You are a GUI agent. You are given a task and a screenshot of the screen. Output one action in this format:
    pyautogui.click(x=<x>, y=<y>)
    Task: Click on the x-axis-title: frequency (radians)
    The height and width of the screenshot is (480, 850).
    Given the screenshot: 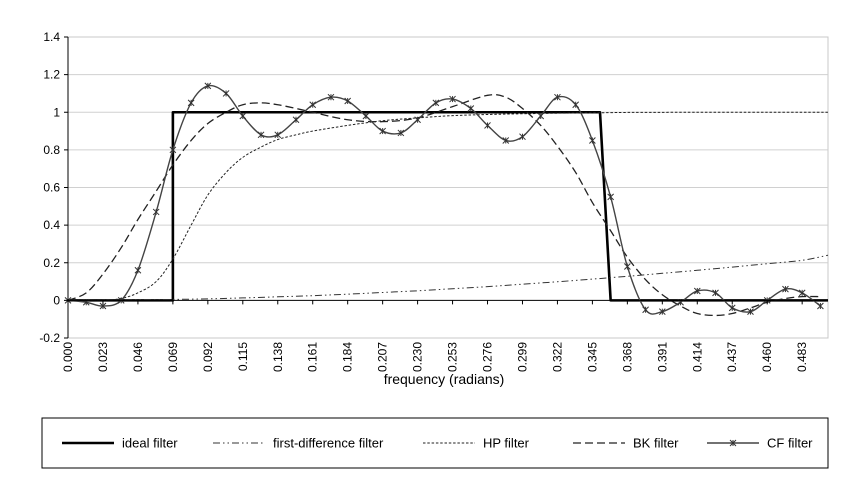 What is the action you would take?
    pyautogui.click(x=444, y=379)
    